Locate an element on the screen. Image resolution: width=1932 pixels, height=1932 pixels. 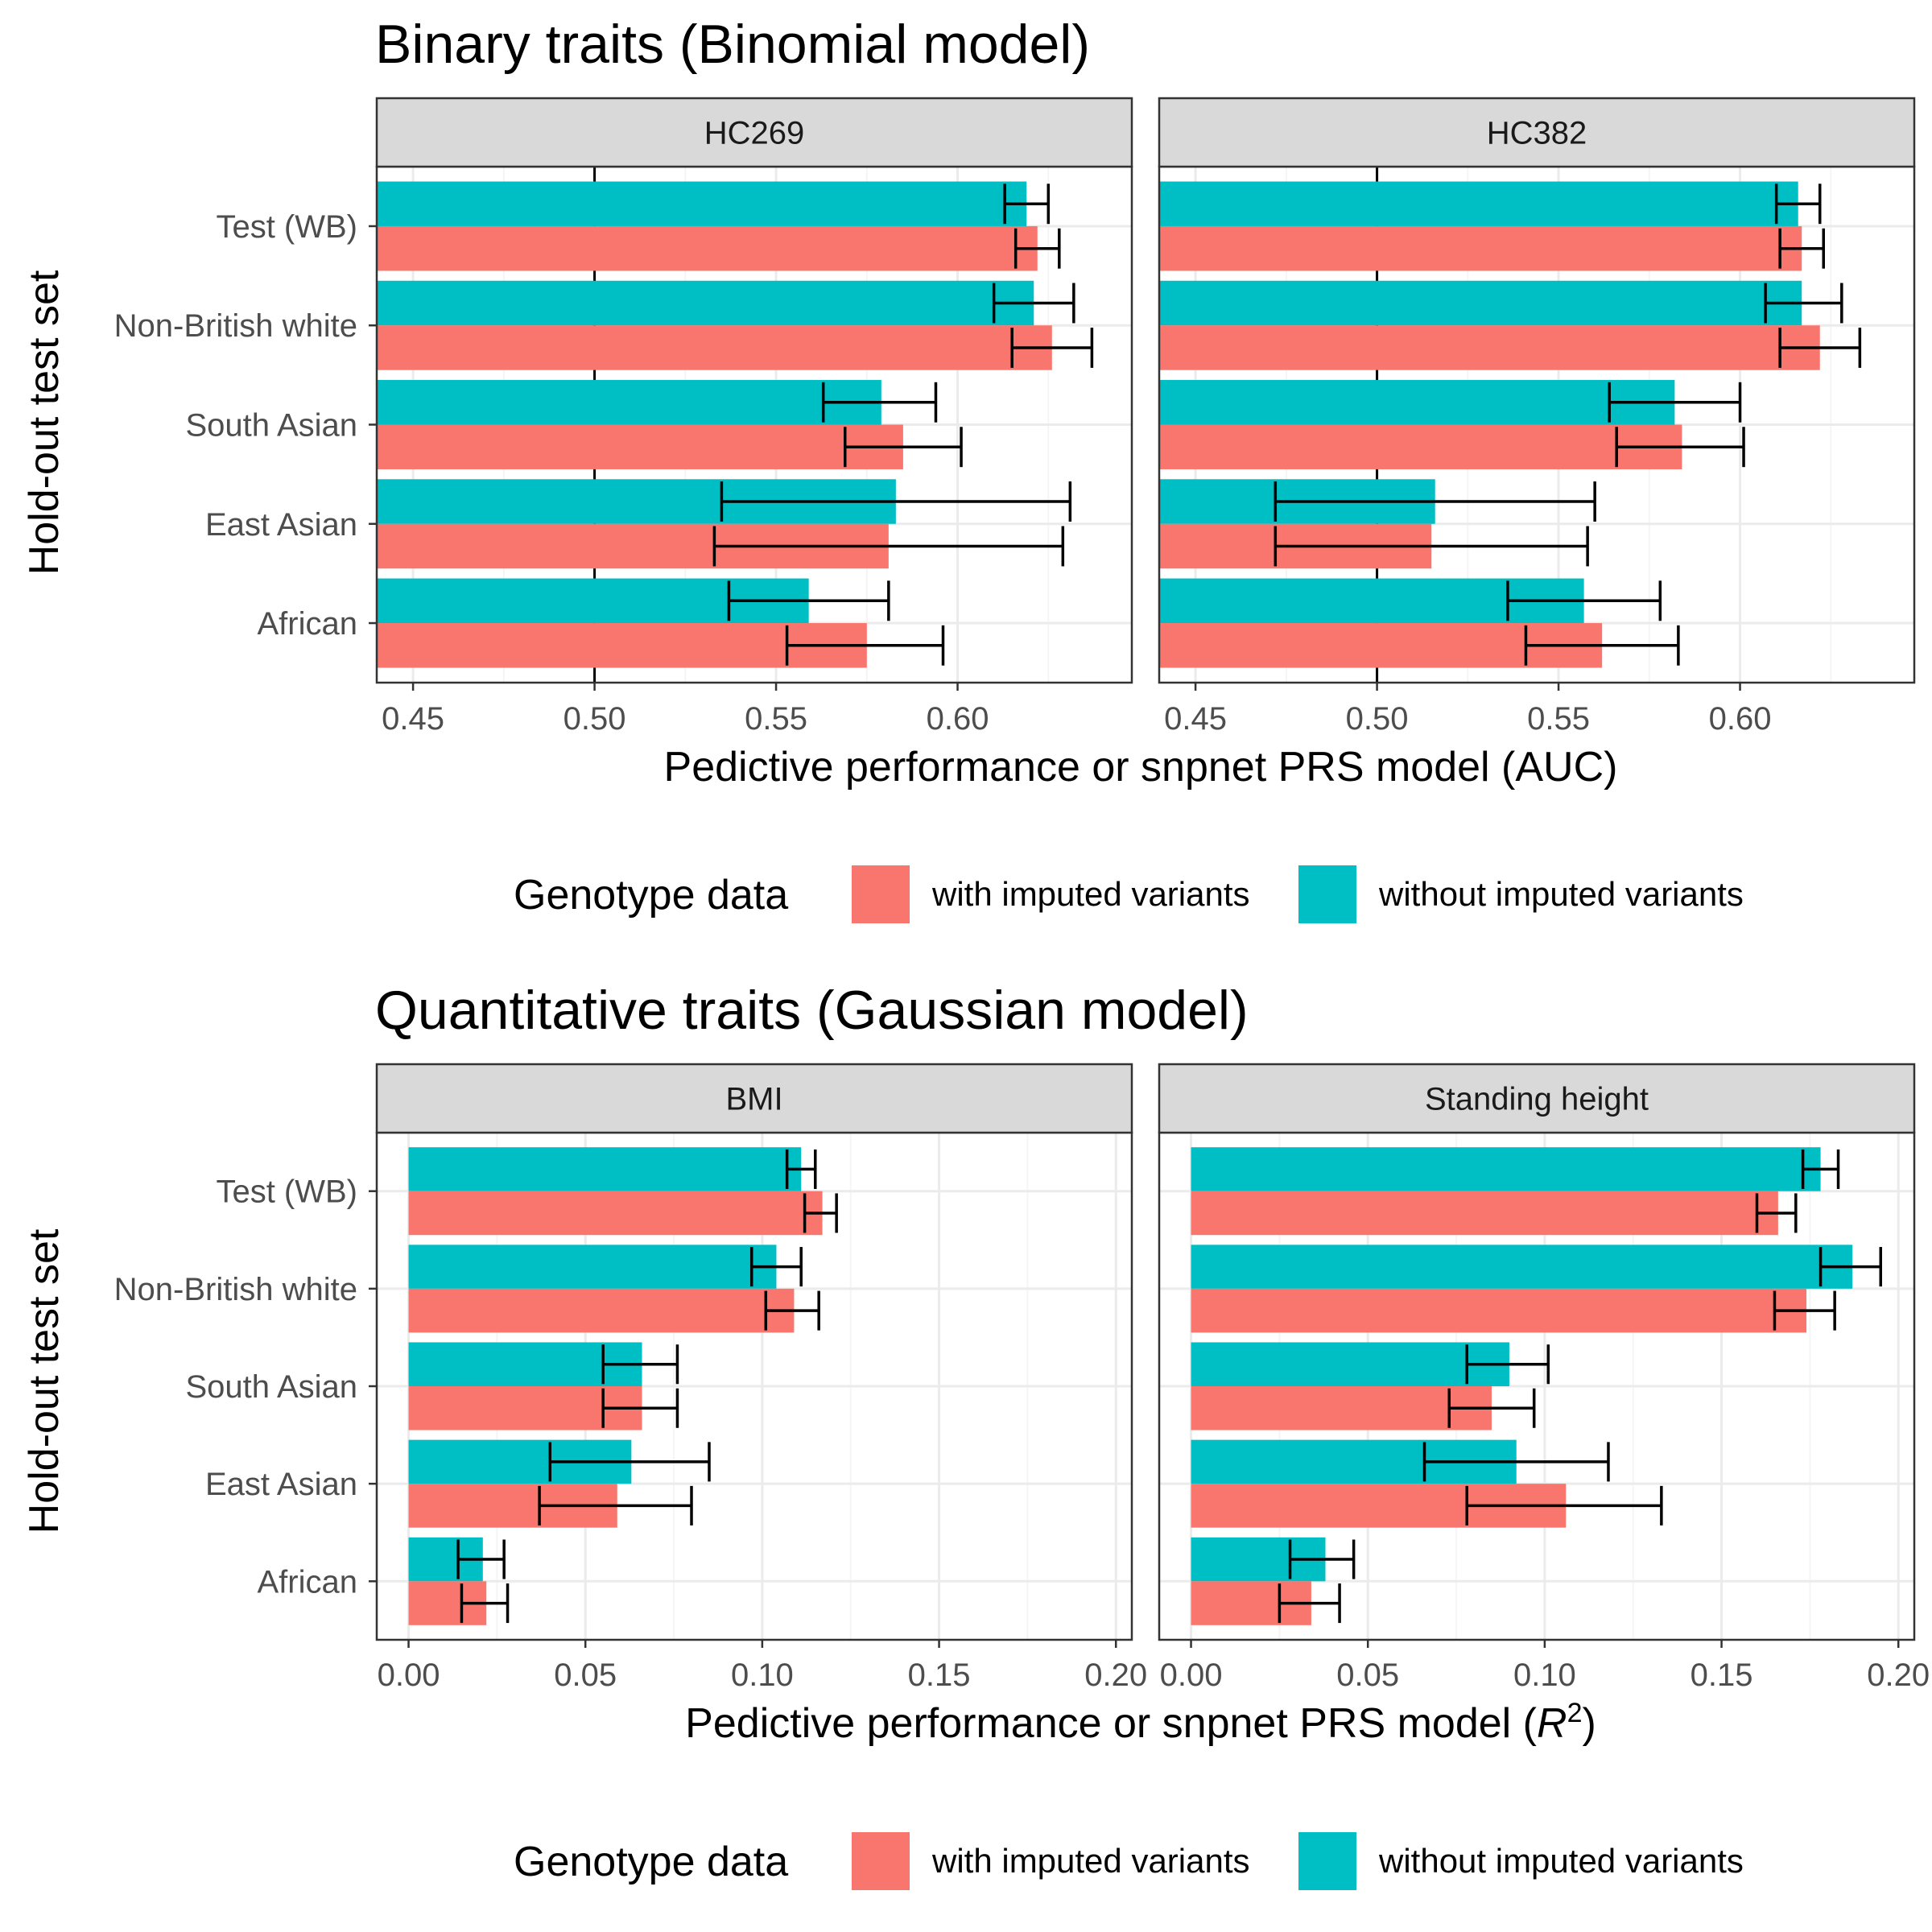
strip-label: HC269 is located at coordinates (754, 133).